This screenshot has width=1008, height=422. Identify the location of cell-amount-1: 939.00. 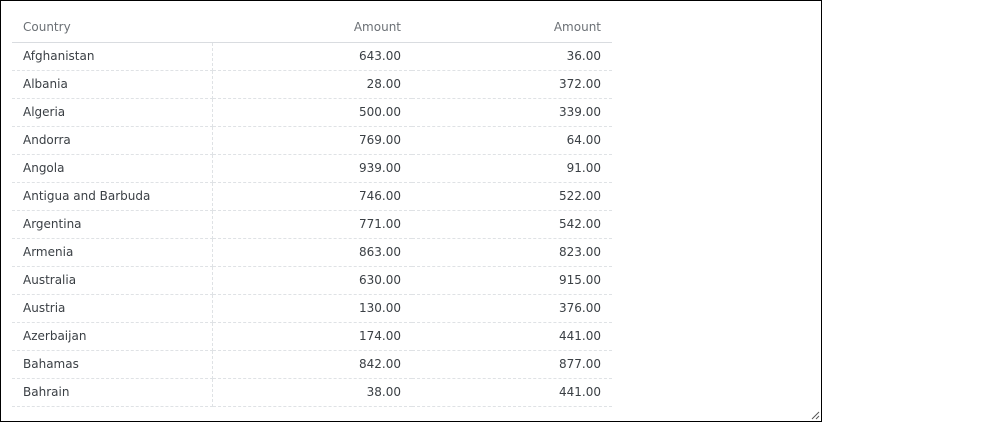
(312, 168).